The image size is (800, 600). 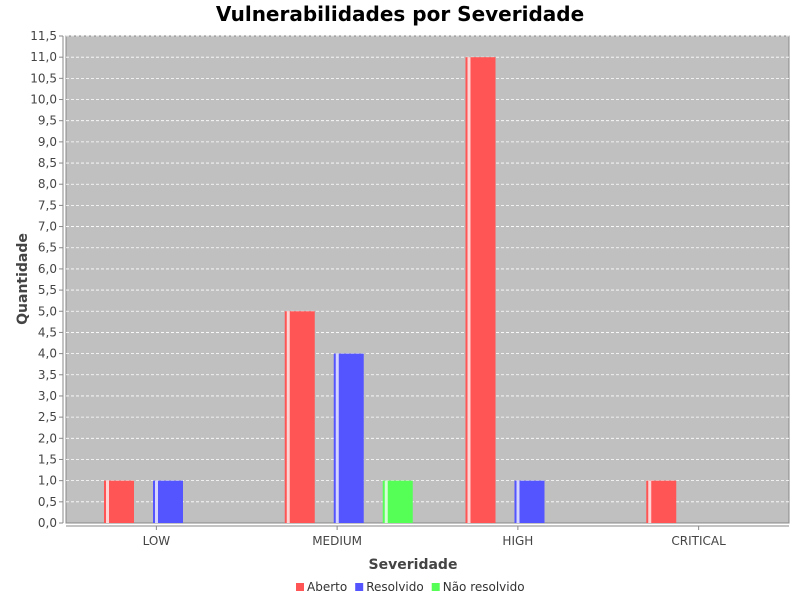 What do you see at coordinates (157, 541) in the screenshot?
I see `x-tick-label: LOW` at bounding box center [157, 541].